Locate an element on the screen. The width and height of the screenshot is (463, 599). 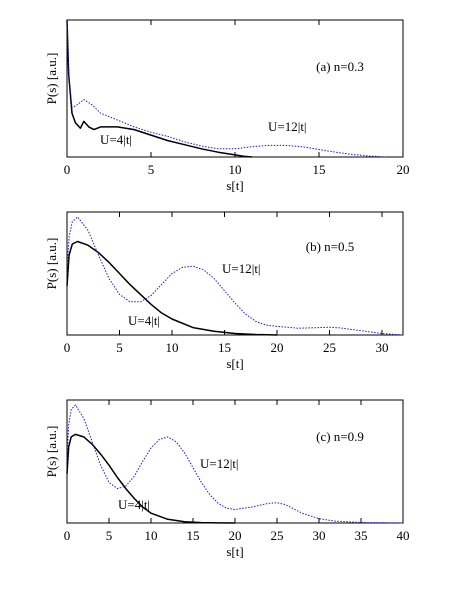
panel-annotation: (b) n=0.5 is located at coordinates (330, 246).